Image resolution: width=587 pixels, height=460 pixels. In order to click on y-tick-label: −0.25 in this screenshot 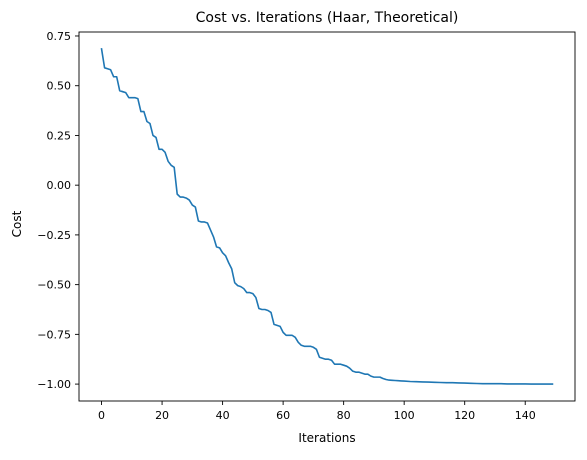, I will do `click(54, 235)`.